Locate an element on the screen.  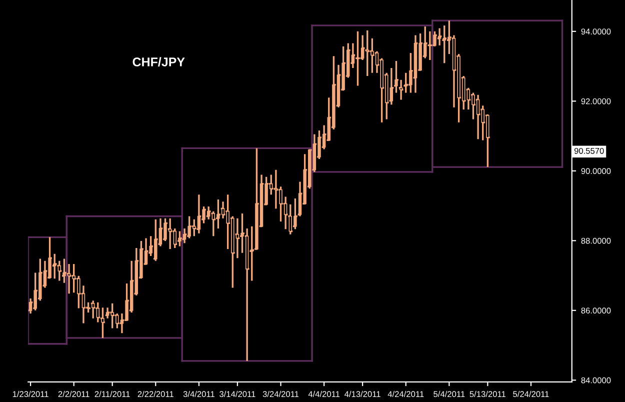
x-tick-label: 4/24/2011 is located at coordinates (406, 394).